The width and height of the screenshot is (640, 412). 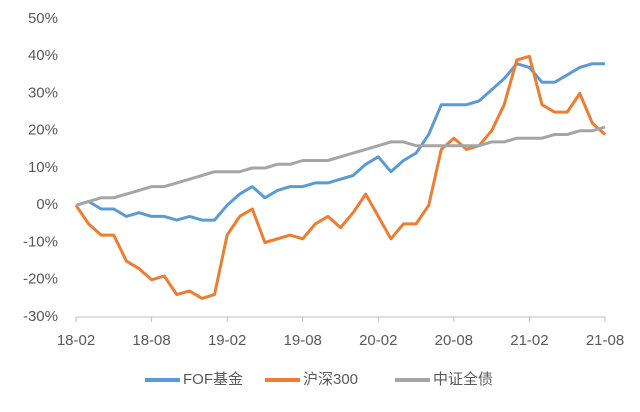 What do you see at coordinates (303, 340) in the screenshot?
I see `x-tick-label: 19-08` at bounding box center [303, 340].